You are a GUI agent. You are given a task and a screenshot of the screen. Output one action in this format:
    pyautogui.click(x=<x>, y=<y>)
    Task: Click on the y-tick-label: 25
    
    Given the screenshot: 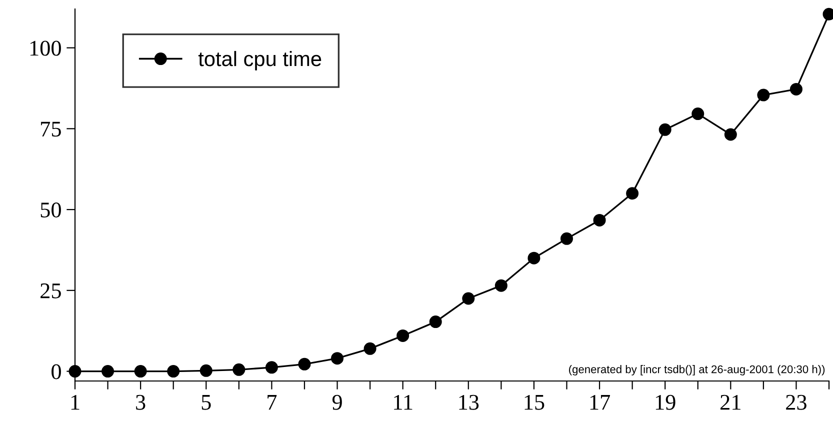 What is the action you would take?
    pyautogui.click(x=50, y=290)
    